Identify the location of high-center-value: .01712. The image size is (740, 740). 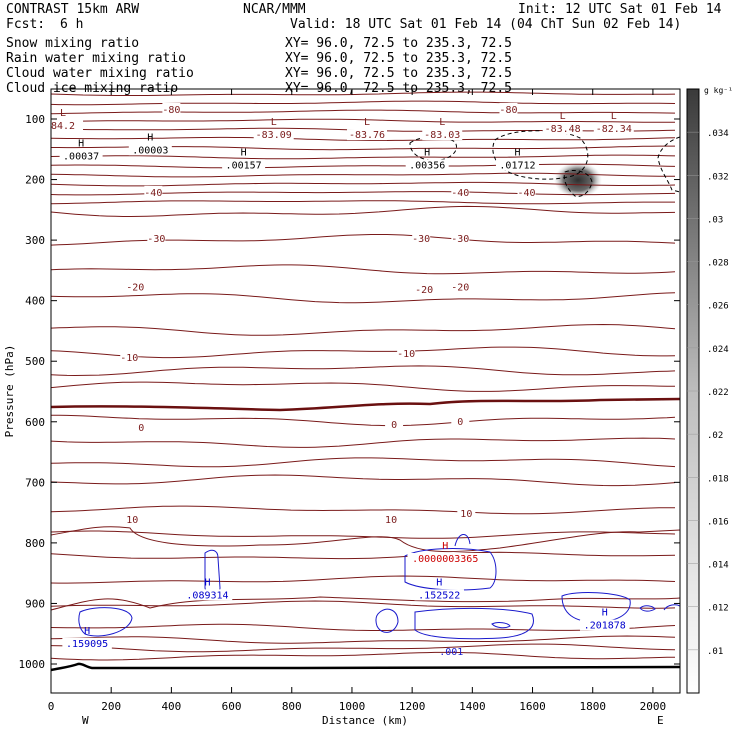
(517, 165).